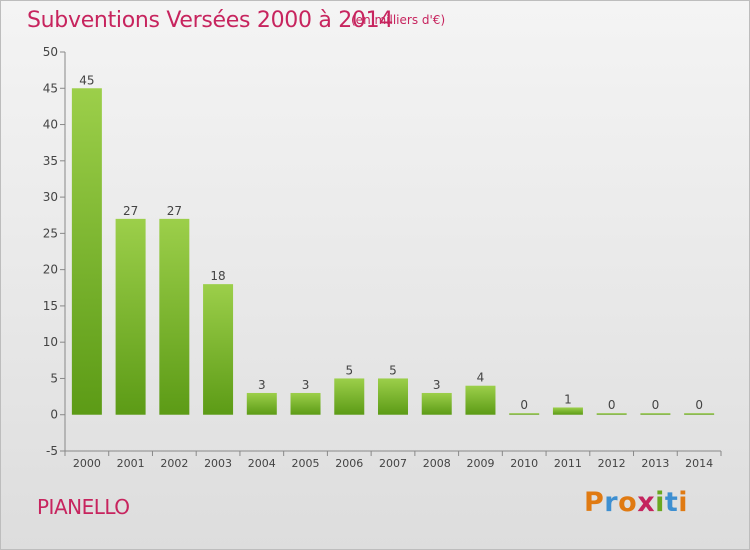  What do you see at coordinates (210, 20) in the screenshot?
I see `chart-title: Subventions Versées 2000 à 2014` at bounding box center [210, 20].